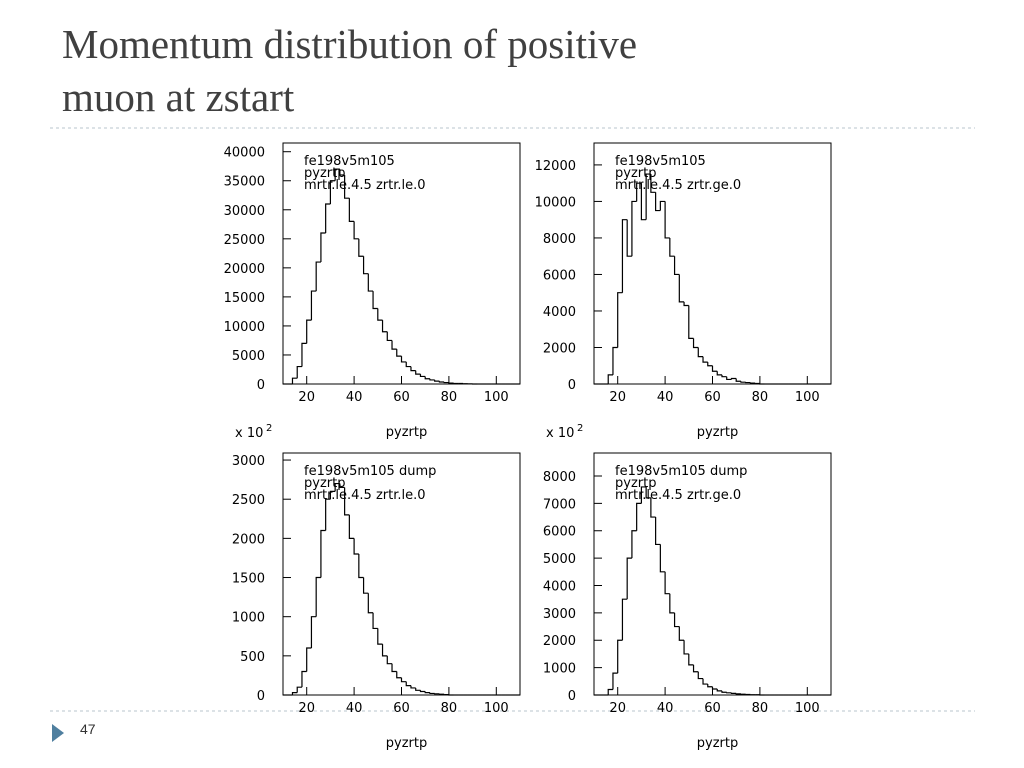 The image size is (1024, 768). I want to click on stat-label: fe198v5m105, so click(660, 161).